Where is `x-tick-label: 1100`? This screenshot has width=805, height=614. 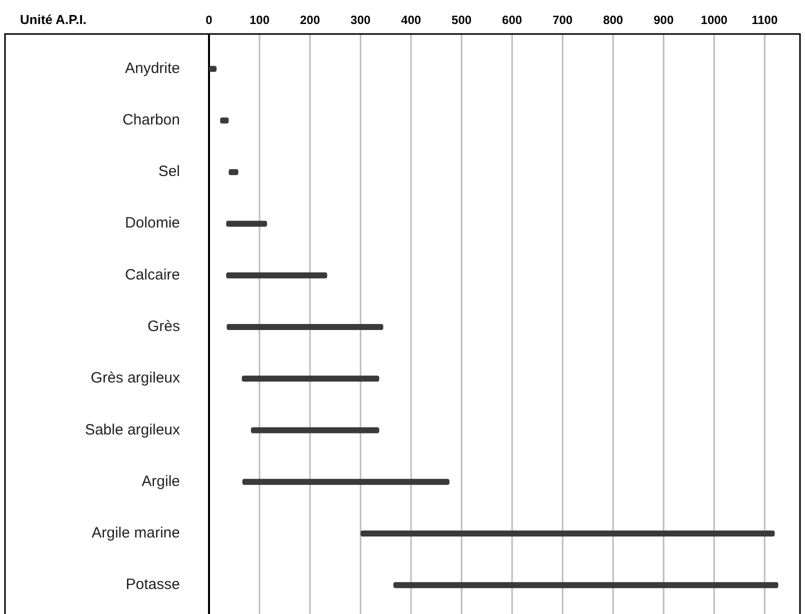
x-tick-label: 1100 is located at coordinates (765, 20).